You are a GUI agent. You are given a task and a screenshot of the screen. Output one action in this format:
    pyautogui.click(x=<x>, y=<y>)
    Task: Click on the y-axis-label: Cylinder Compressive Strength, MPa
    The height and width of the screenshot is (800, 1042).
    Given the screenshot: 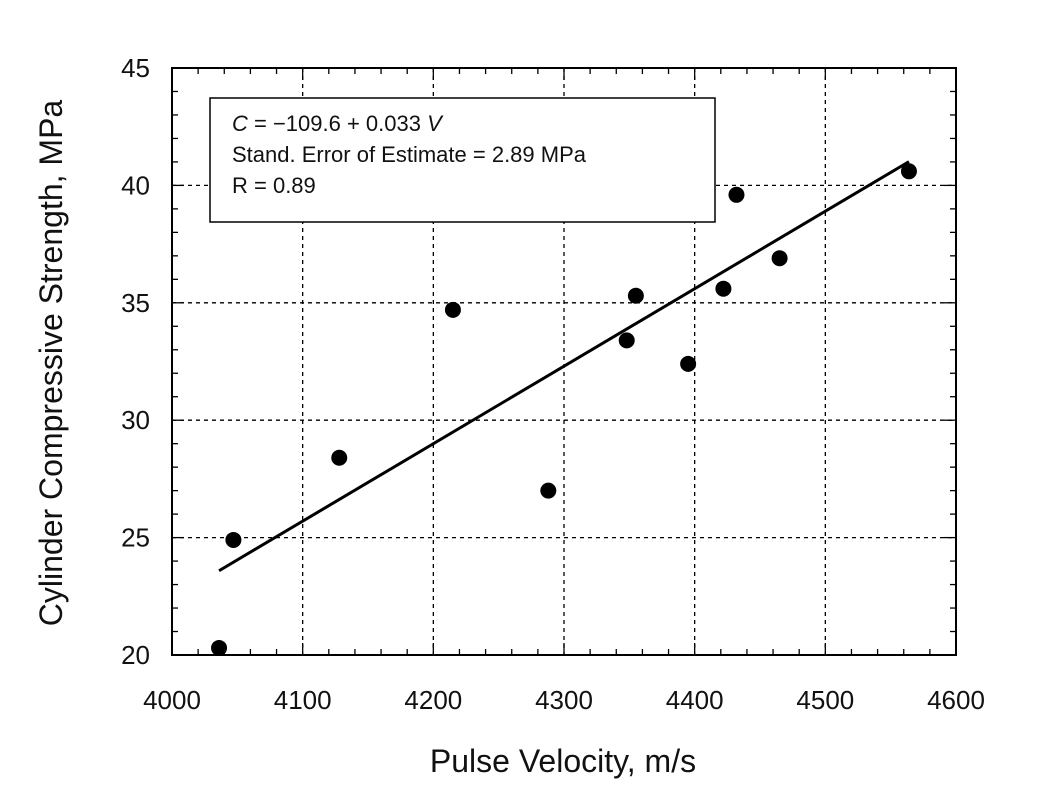 What is the action you would take?
    pyautogui.click(x=51, y=363)
    